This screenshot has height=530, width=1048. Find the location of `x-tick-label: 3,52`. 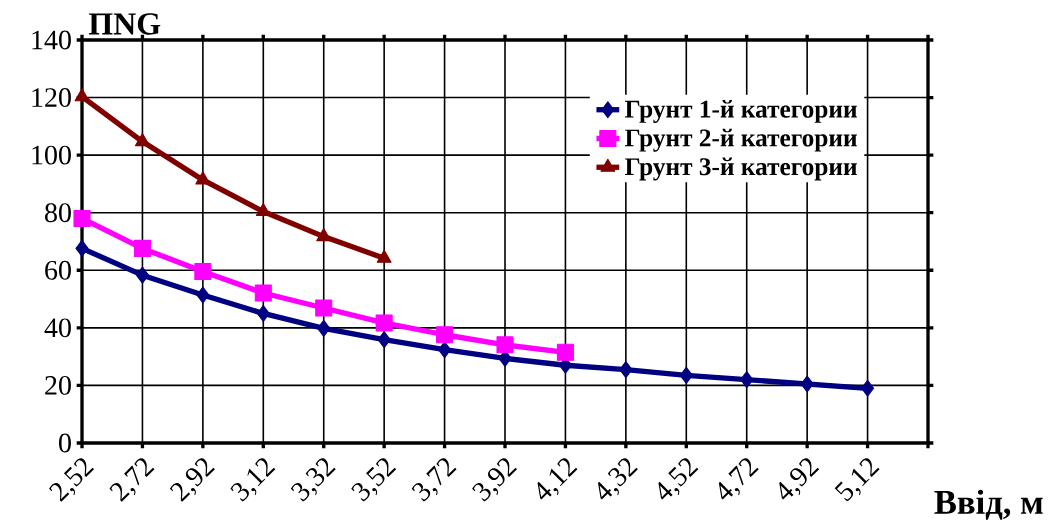

x-tick-label: 3,52 is located at coordinates (374, 480).